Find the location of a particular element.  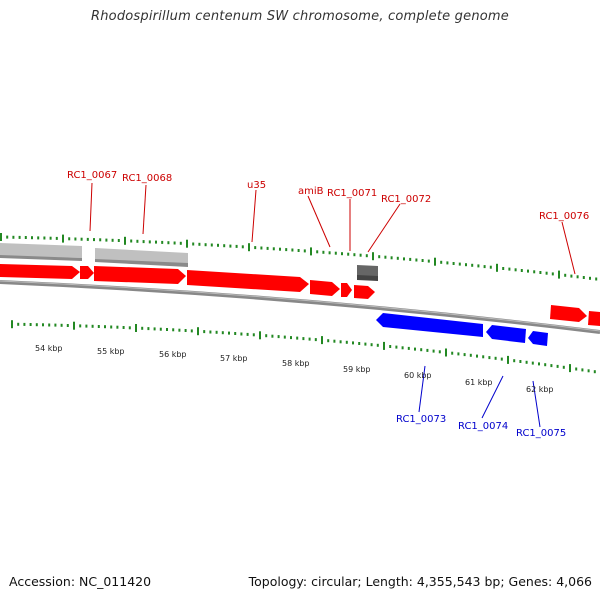

gene-label-rc1-0068: RC1_0068 is located at coordinates (147, 178).